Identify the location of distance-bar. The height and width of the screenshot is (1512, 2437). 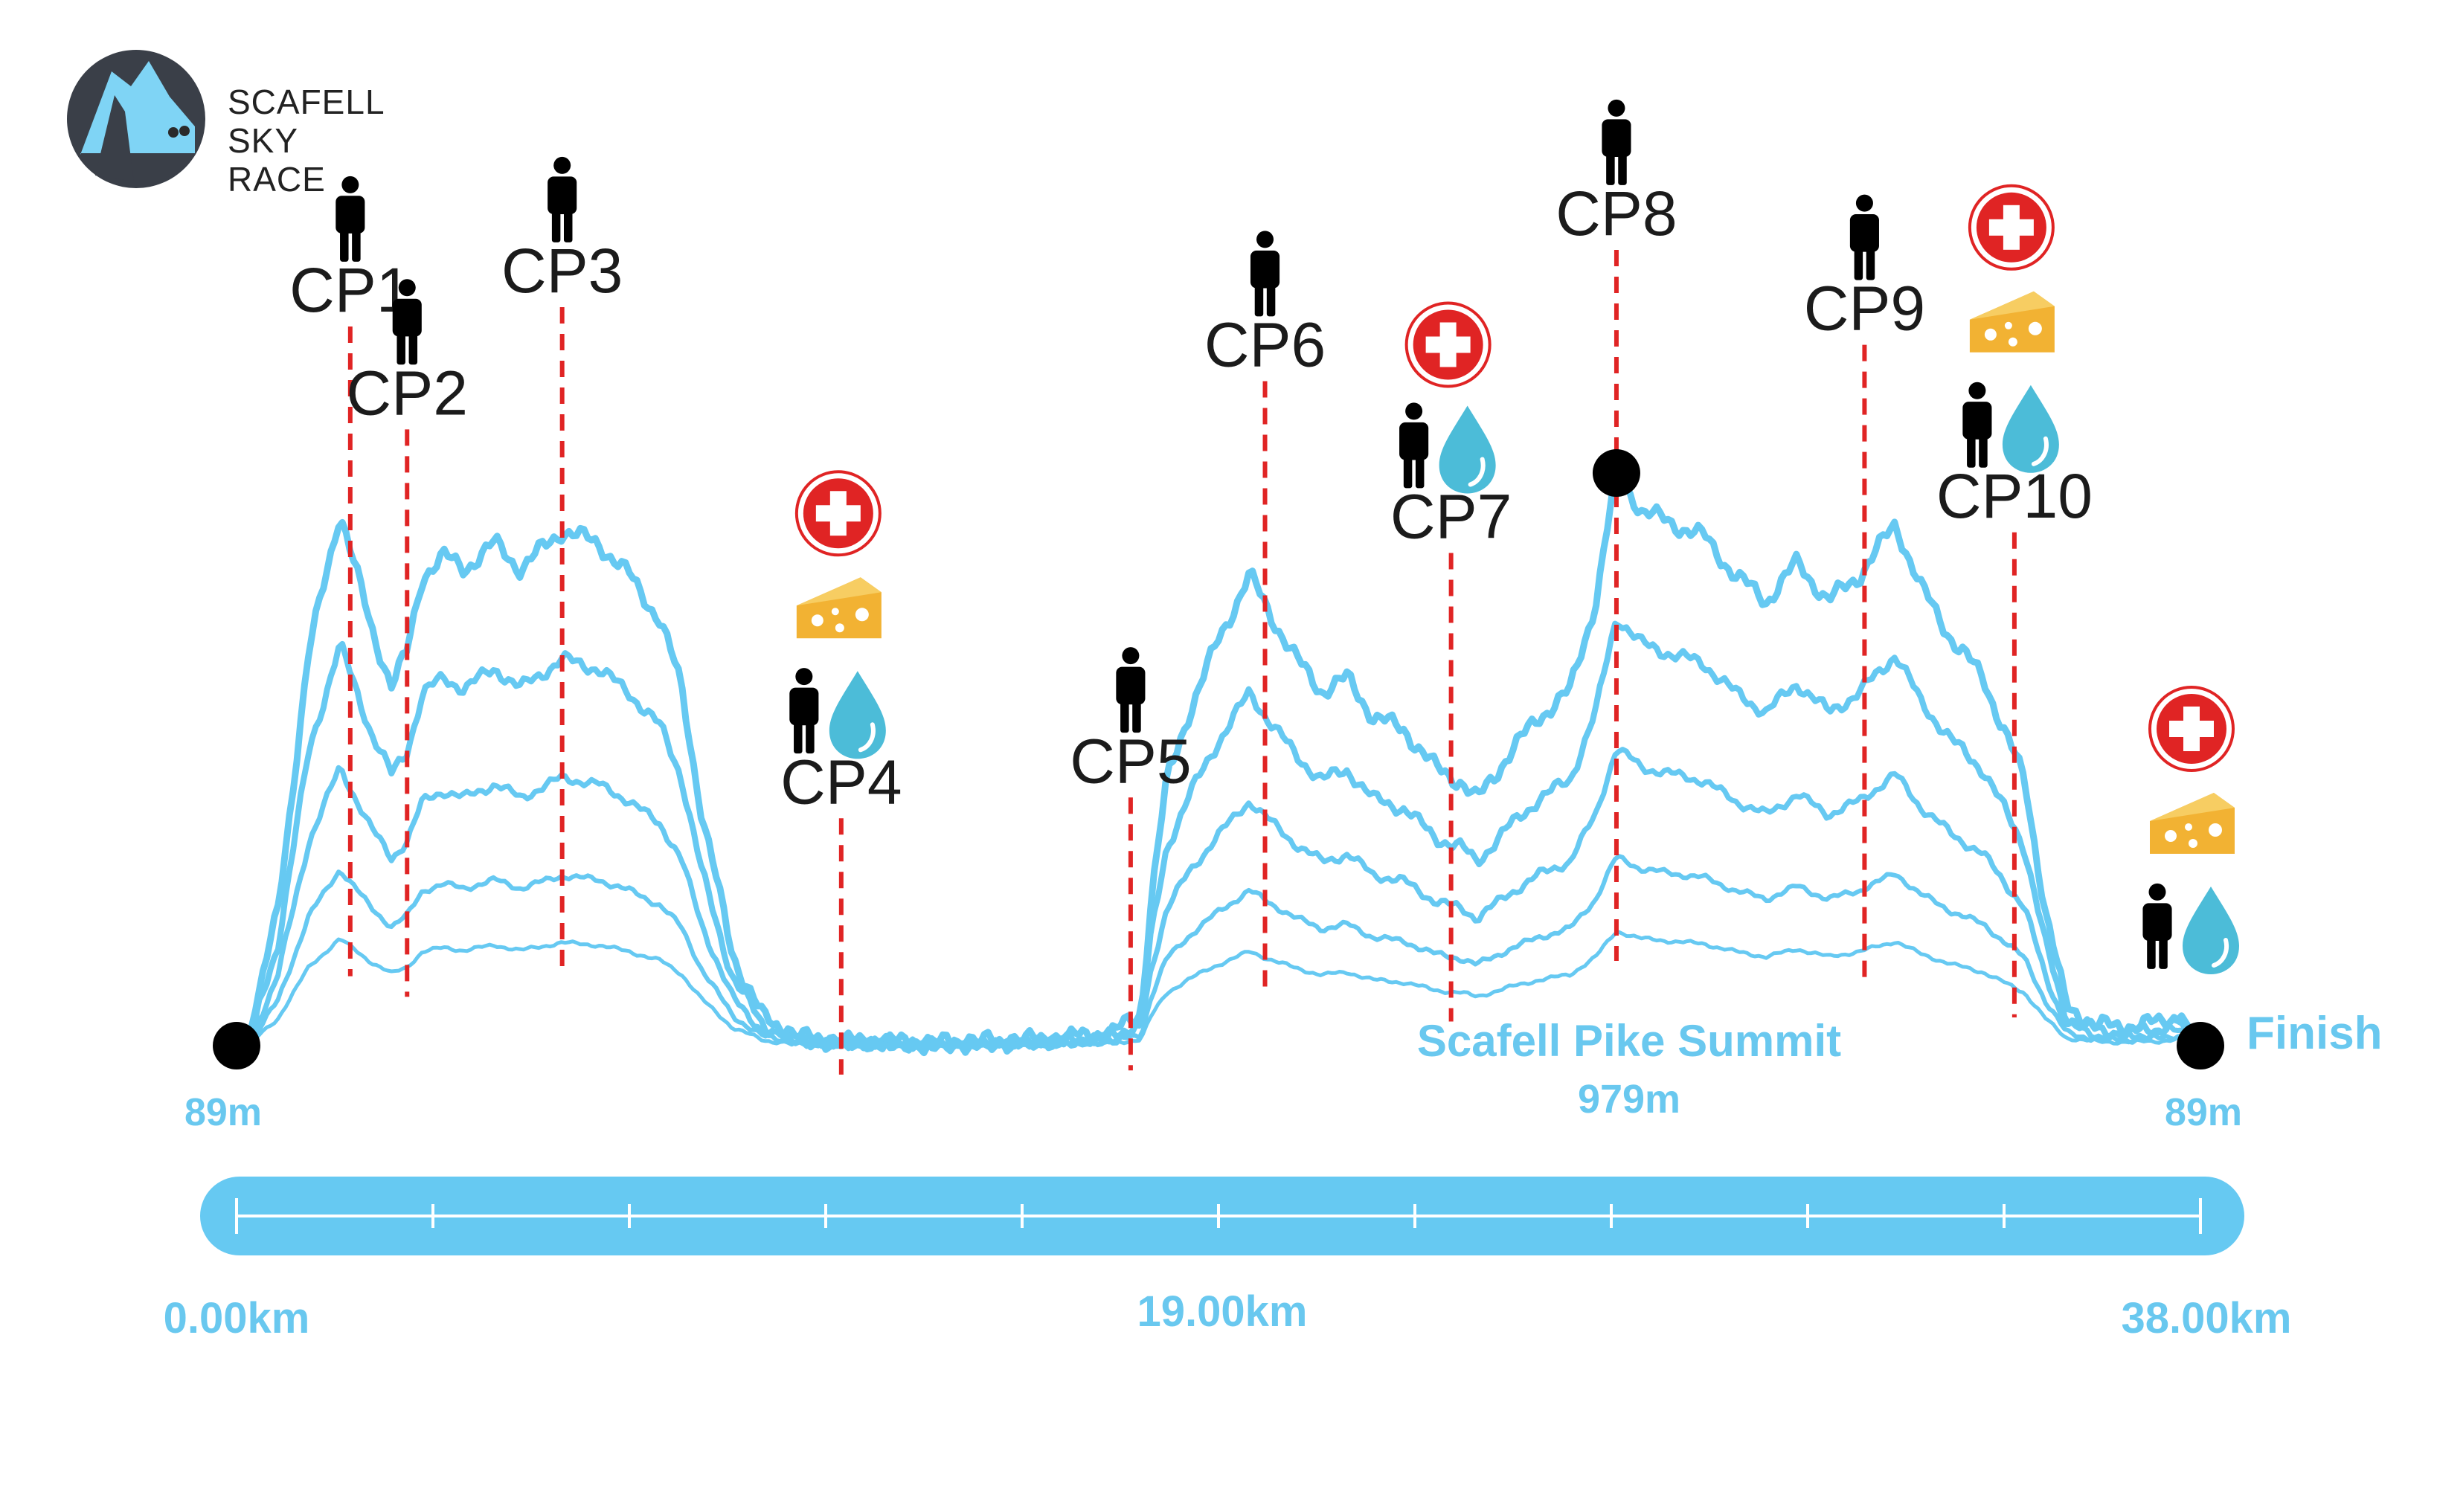
(1222, 1216).